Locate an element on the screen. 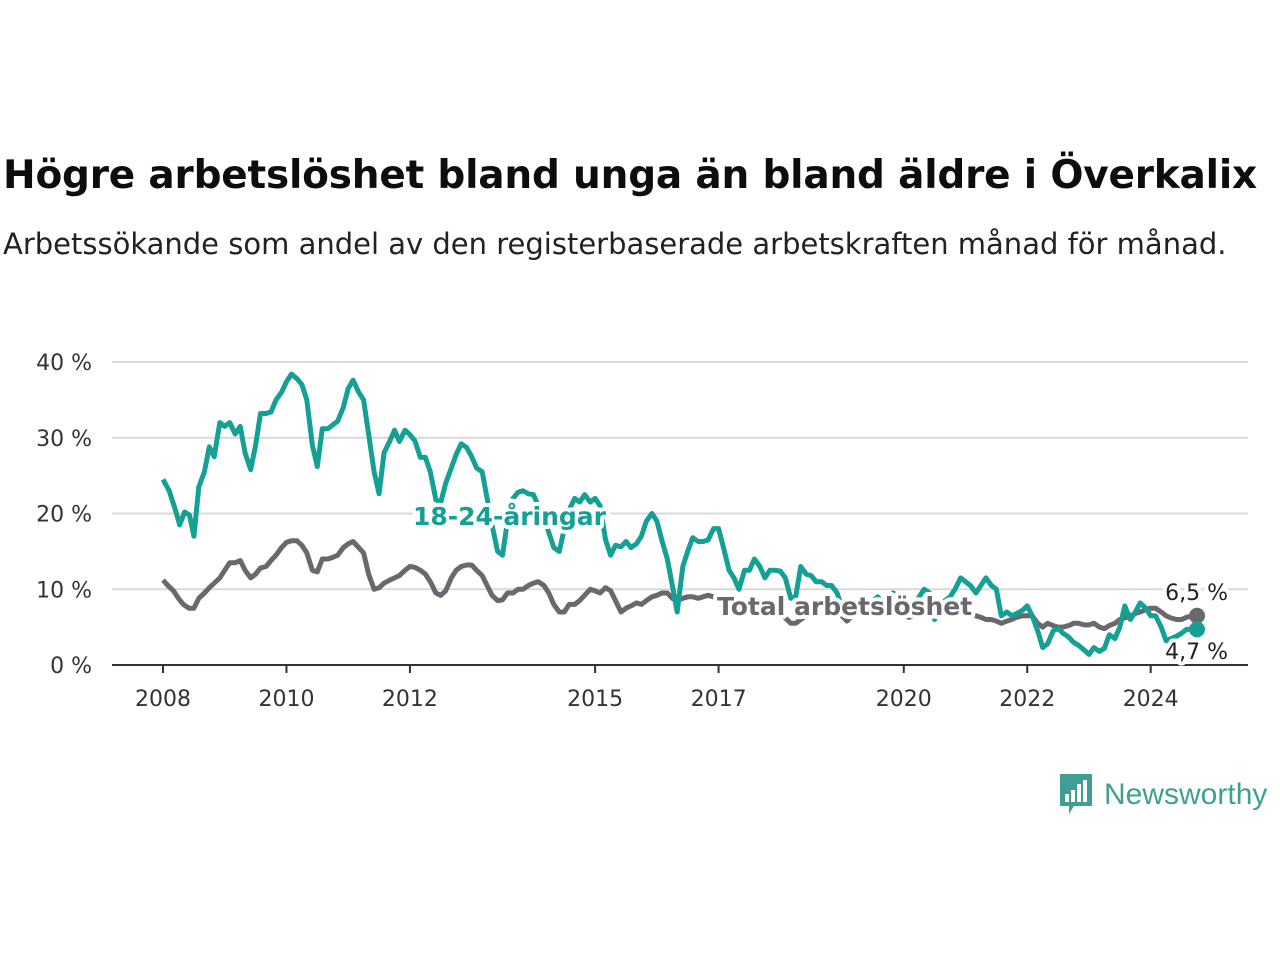 Image resolution: width=1280 pixels, height=960 pixels. y-axis: 0 % 10 % 20 % 30 % 40 % is located at coordinates (64, 515).